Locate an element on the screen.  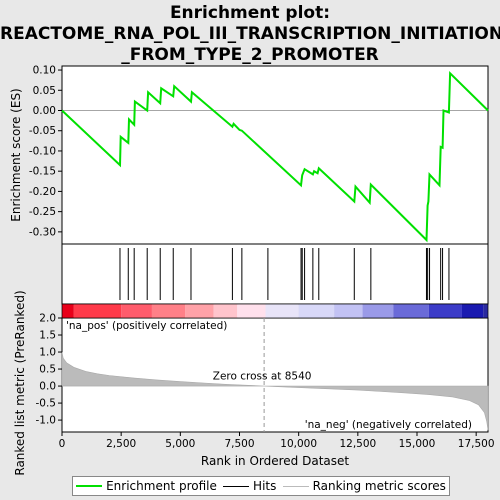
es-ytick-label: -0.25 is located at coordinates (42, 212).